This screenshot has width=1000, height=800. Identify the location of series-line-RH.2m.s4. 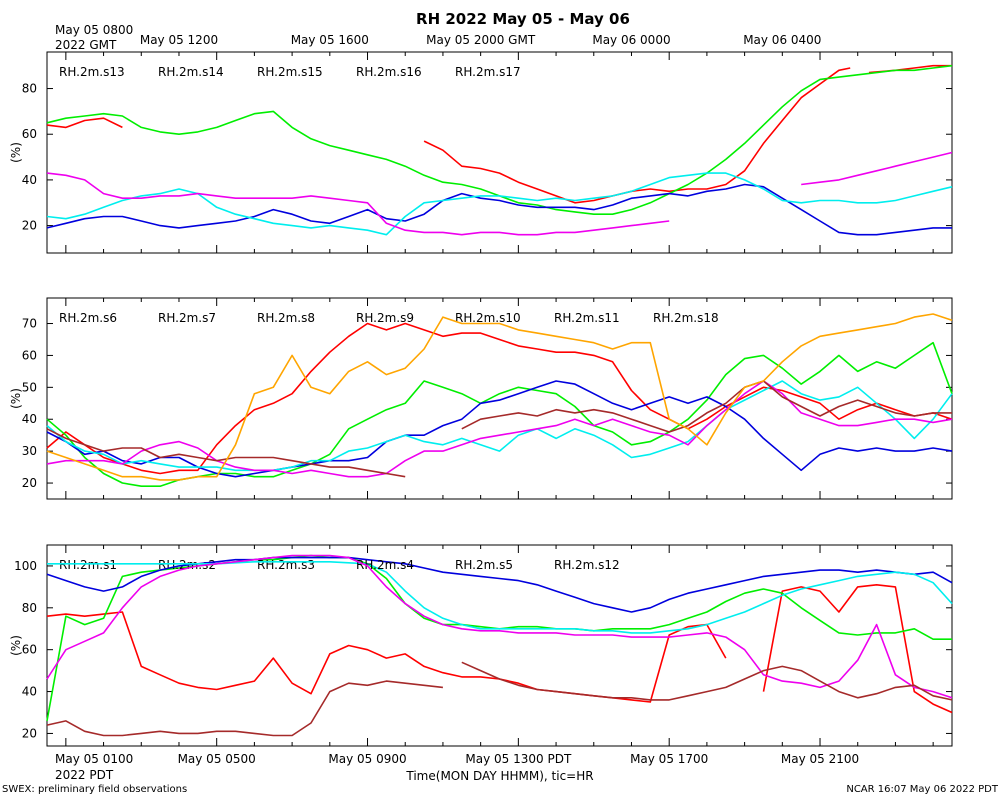
(500, 597).